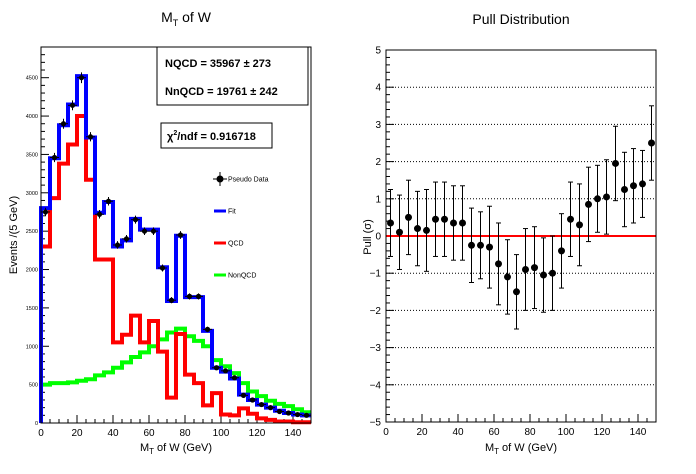 The image size is (696, 474). Describe the element at coordinates (211, 136) in the screenshot. I see `chi2-result: χ2/ndf = 0.916718` at that location.